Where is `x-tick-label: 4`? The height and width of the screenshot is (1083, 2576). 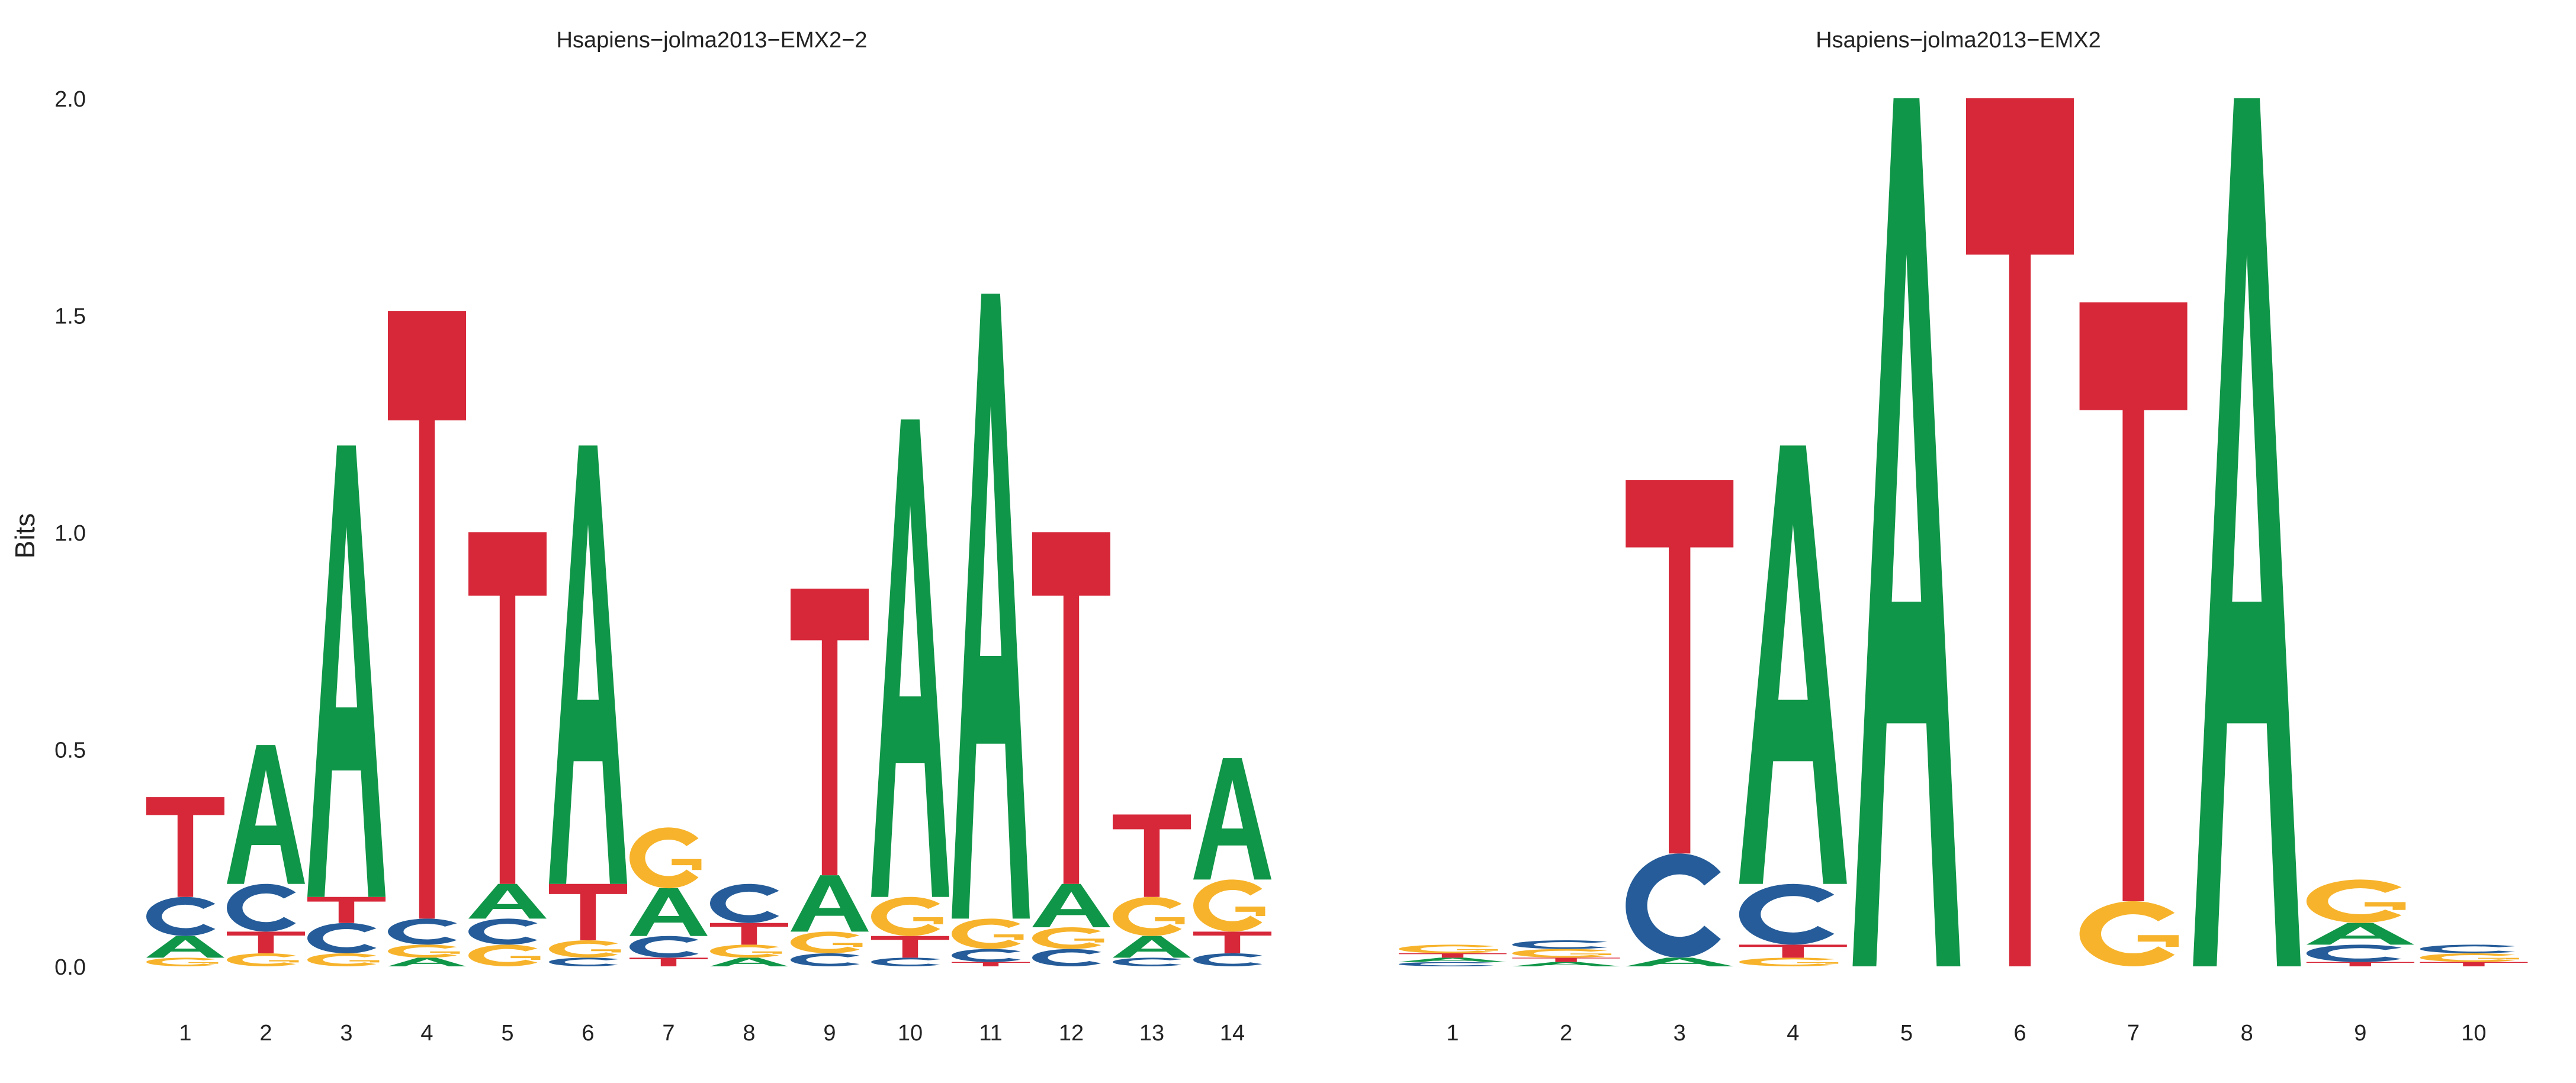 x-tick-label: 4 is located at coordinates (426, 1034).